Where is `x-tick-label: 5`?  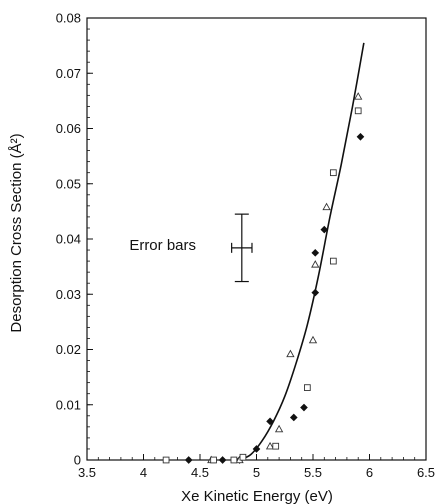
x-tick-label: 5 is located at coordinates (256, 472).